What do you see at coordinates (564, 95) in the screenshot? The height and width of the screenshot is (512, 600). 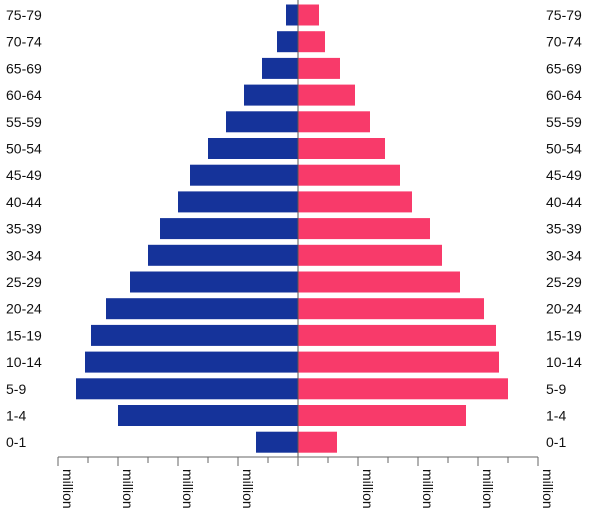 I see `age-label-right: 60-64` at bounding box center [564, 95].